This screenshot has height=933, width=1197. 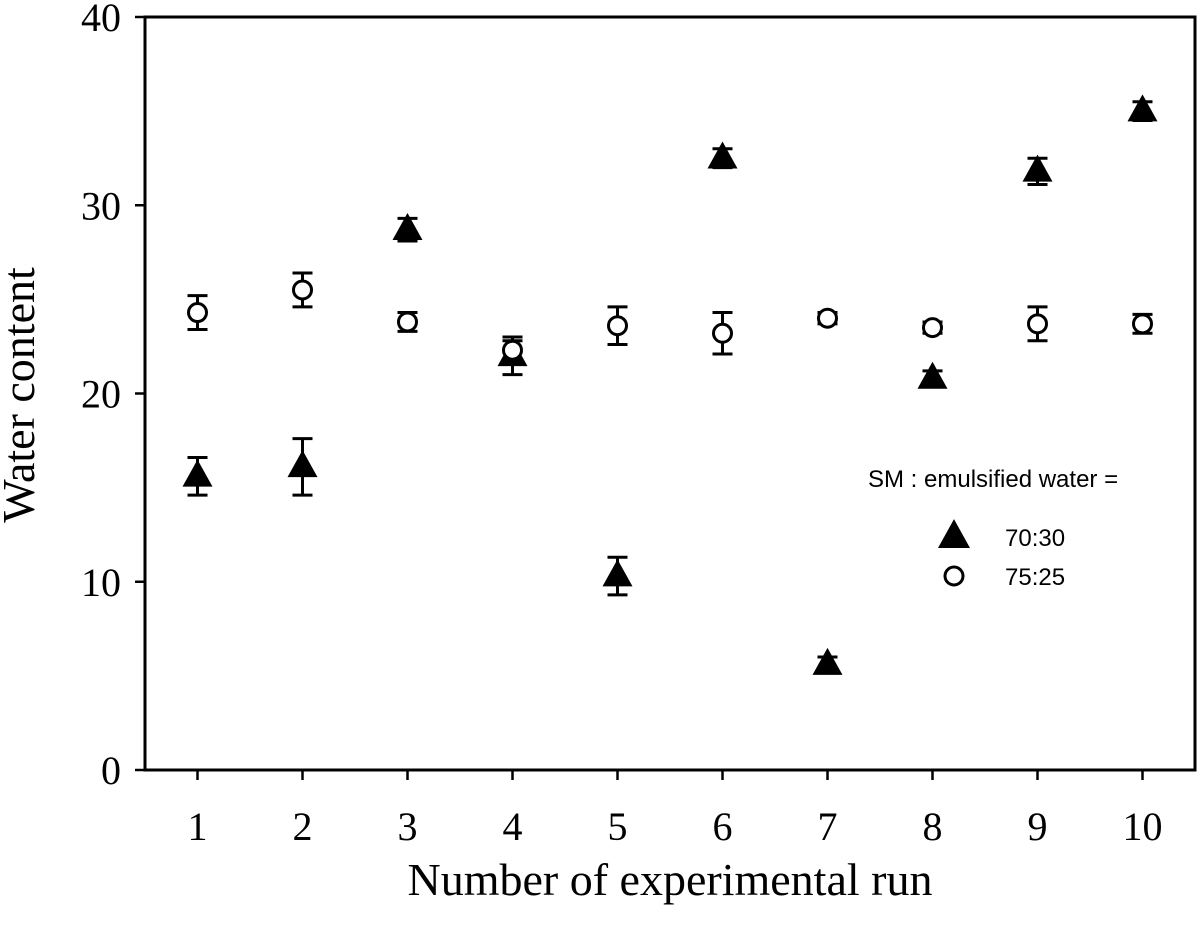 What do you see at coordinates (303, 826) in the screenshot?
I see `x-tick-label: 2` at bounding box center [303, 826].